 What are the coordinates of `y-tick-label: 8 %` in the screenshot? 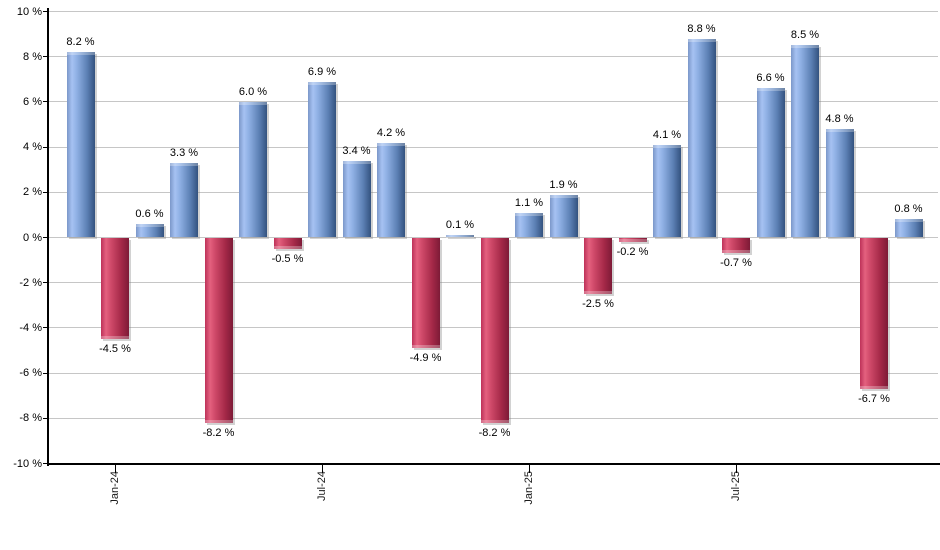 It's located at (32, 56).